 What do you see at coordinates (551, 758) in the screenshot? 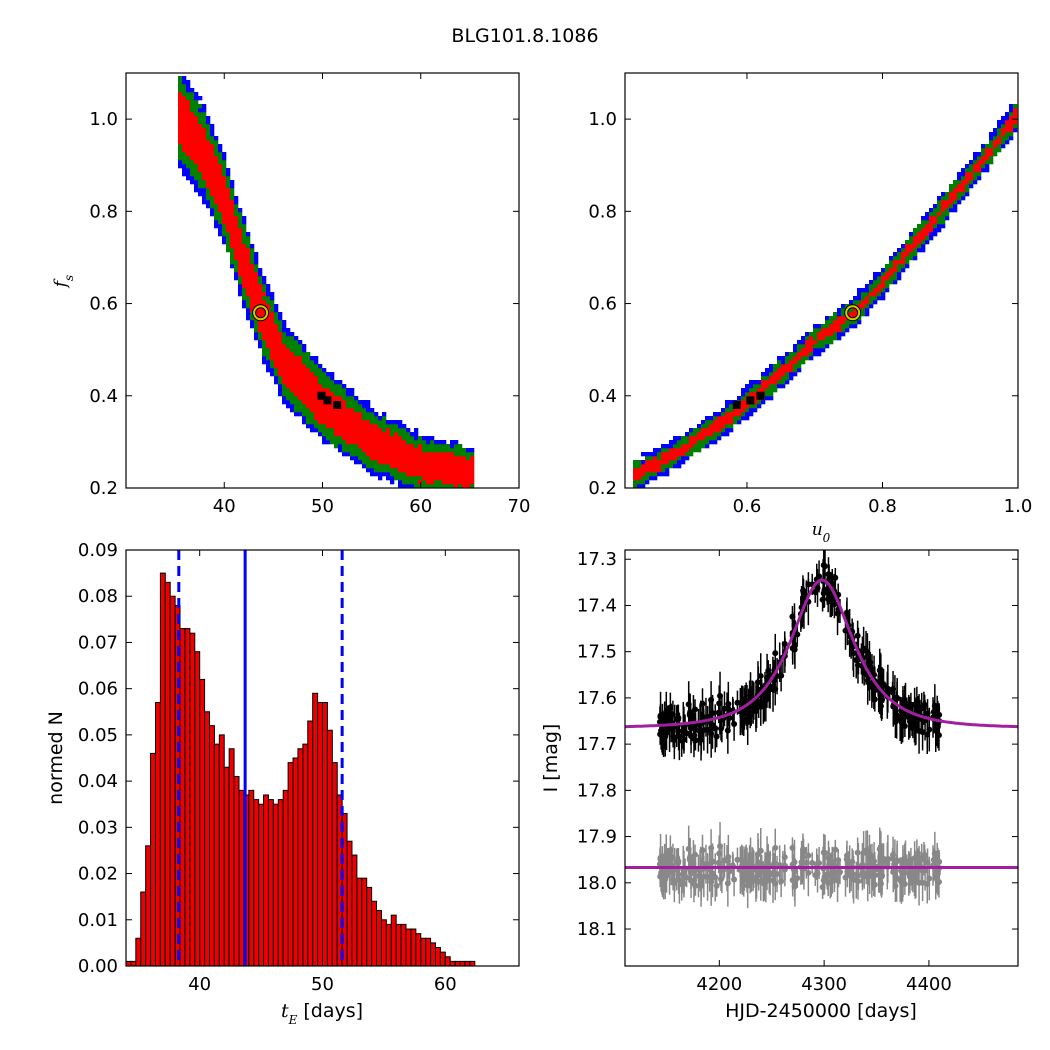
I see `light-curve-ylabel: I [mag]` at bounding box center [551, 758].